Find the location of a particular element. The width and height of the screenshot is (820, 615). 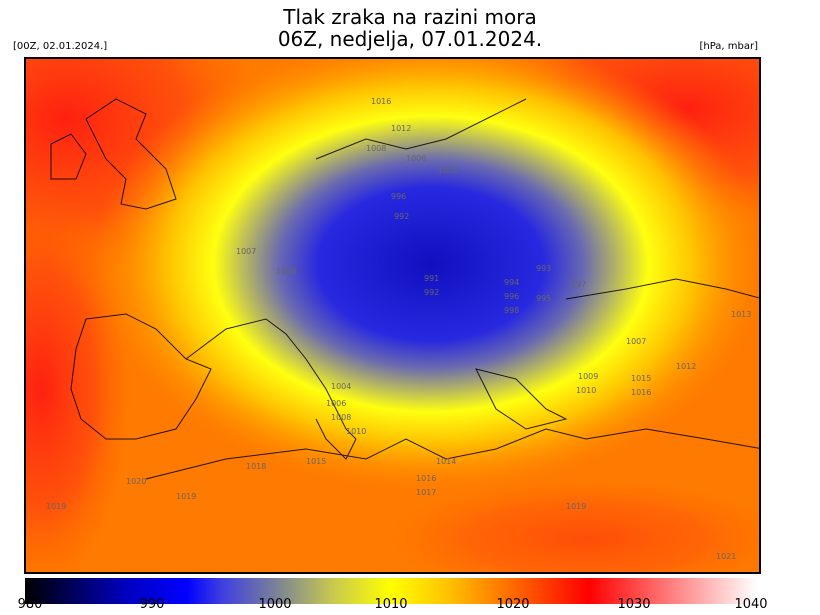

model-run-label: [00Z, 02.01.2024.] is located at coordinates (60, 46).